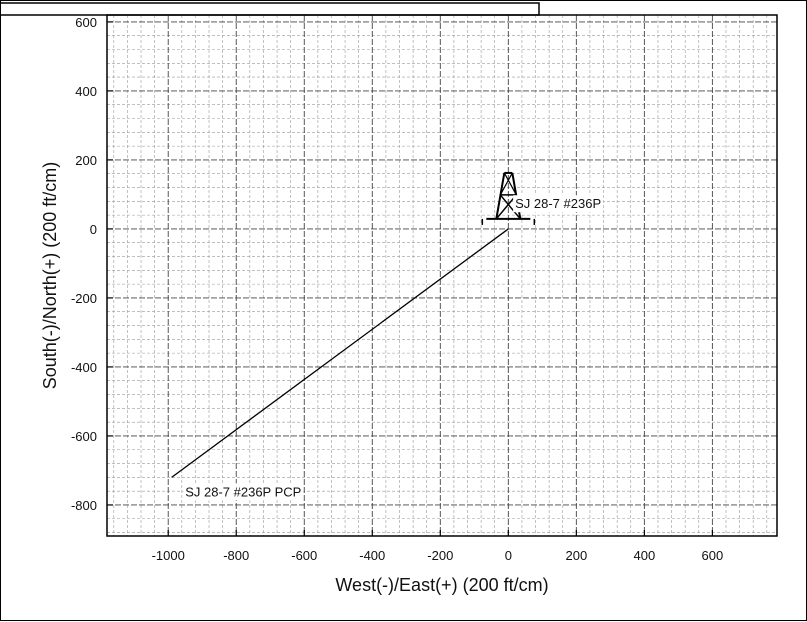 The width and height of the screenshot is (807, 622). Describe the element at coordinates (86, 22) in the screenshot. I see `y-tick-label: 600` at that location.